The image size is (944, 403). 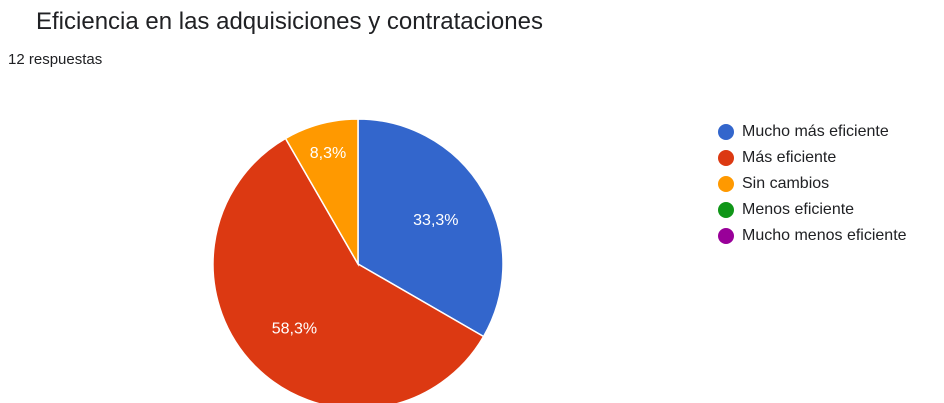 I want to click on legend-label: Mucho menos eficiente, so click(x=824, y=235).